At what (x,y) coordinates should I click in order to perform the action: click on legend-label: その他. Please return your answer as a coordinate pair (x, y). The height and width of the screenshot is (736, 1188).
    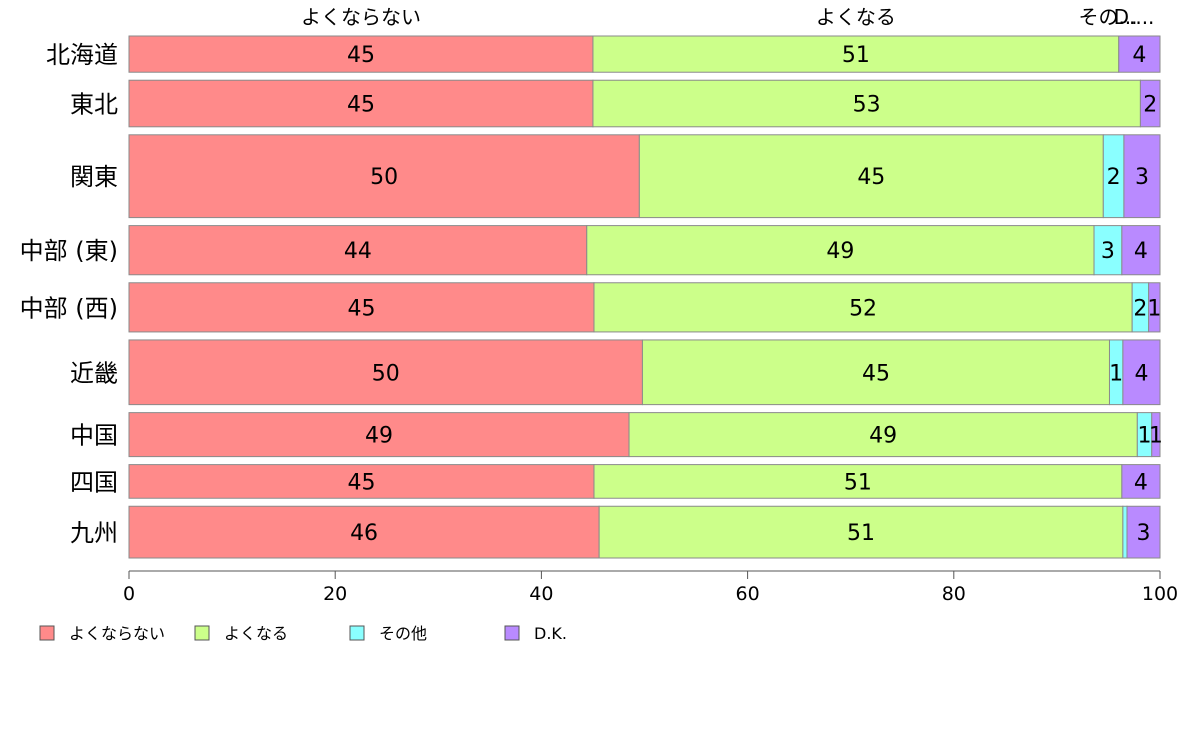
    Looking at the image, I should click on (403, 633).